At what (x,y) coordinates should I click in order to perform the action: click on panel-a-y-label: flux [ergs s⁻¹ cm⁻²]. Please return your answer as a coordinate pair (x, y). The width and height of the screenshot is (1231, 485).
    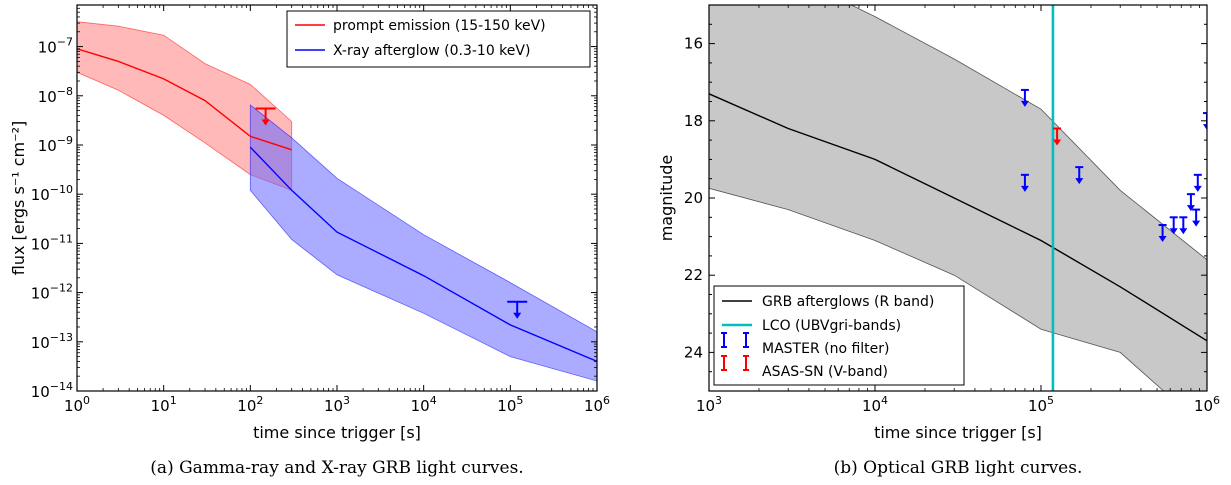
    Looking at the image, I should click on (18, 198).